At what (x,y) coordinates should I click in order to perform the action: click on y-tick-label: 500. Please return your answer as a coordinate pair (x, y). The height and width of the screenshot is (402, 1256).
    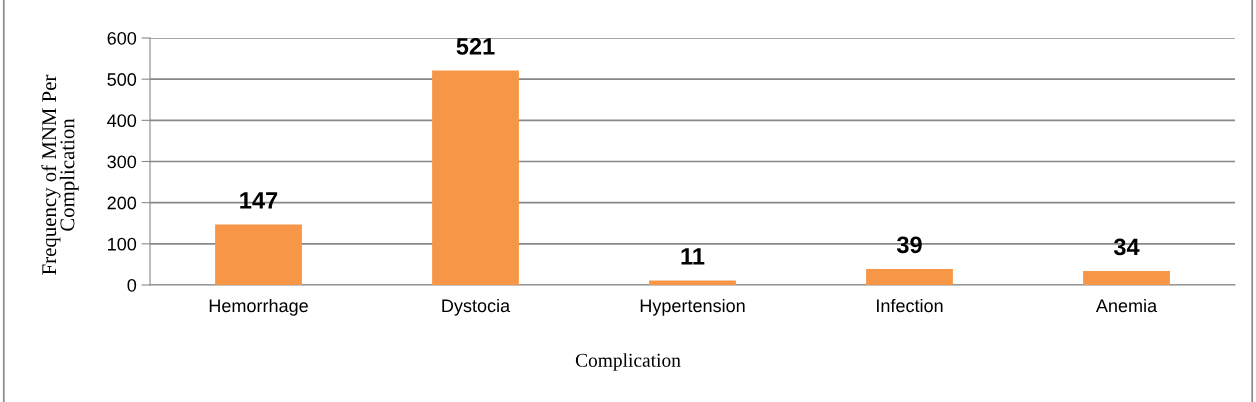
    Looking at the image, I should click on (122, 79).